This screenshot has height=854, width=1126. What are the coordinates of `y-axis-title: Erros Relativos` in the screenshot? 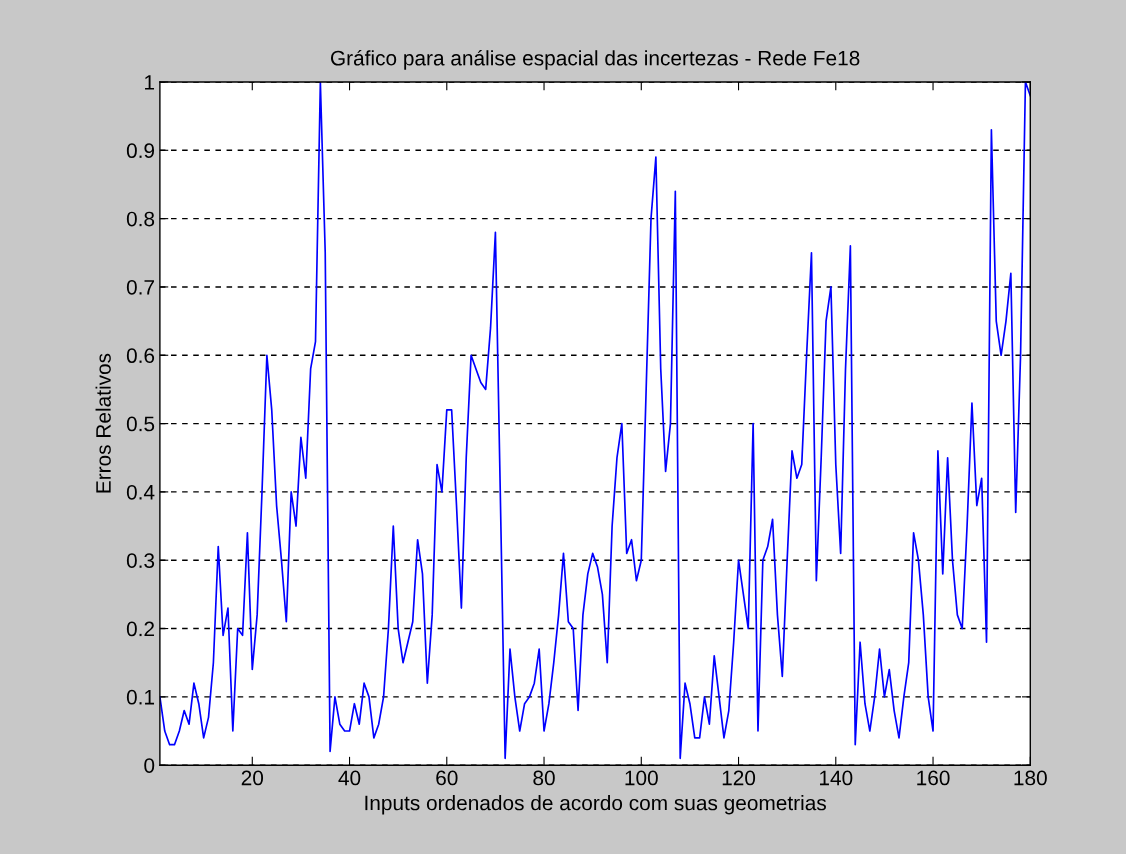 It's located at (103, 423).